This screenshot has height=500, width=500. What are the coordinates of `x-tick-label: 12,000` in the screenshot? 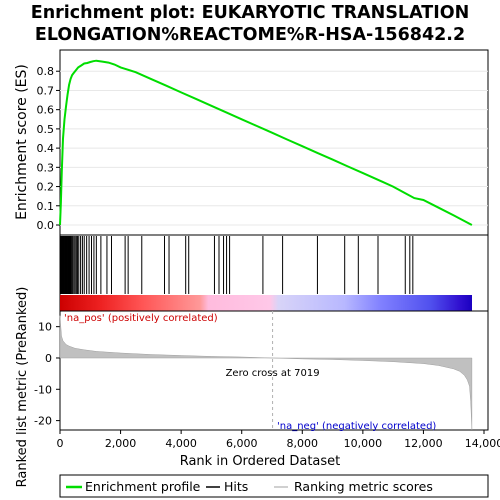 It's located at (423, 443).